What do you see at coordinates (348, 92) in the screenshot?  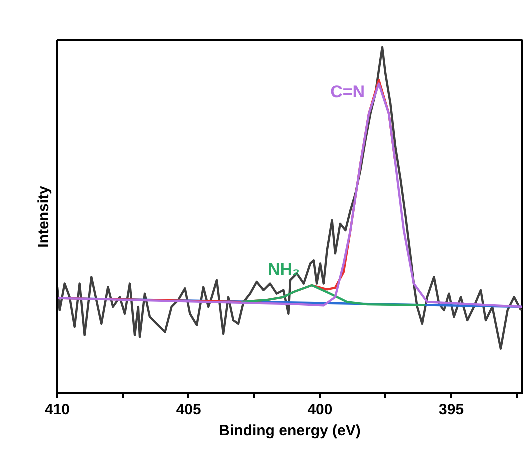 I see `series-label: C=N` at bounding box center [348, 92].